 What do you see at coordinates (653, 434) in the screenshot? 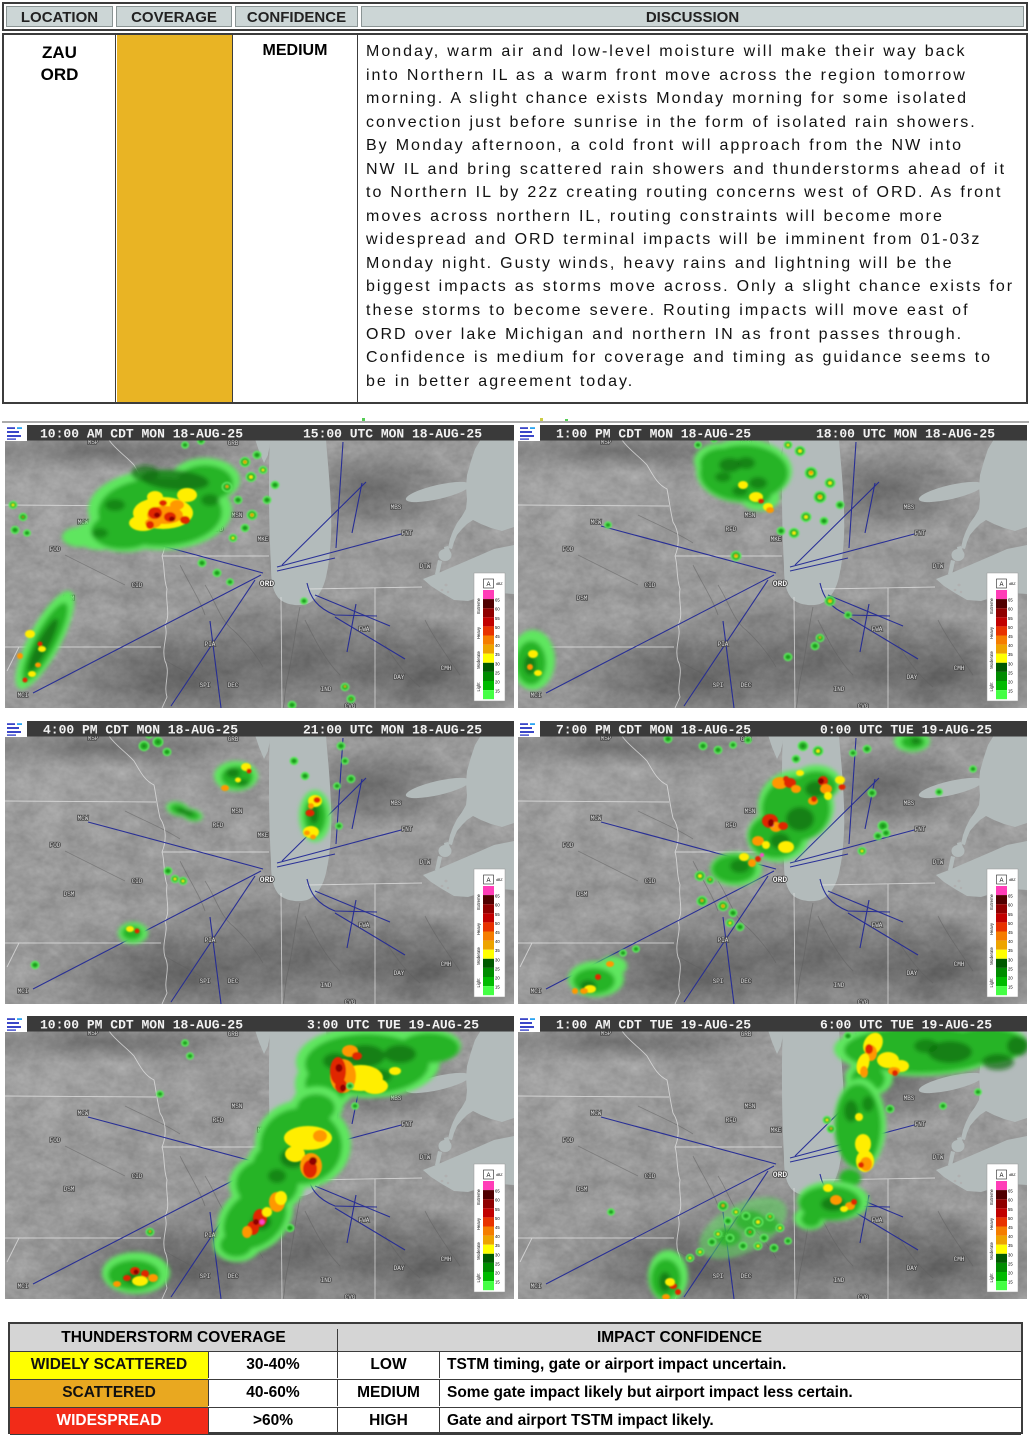
I see `svg-text: 1:00 PM CDT MON 18-AUG-25` at bounding box center [653, 434].